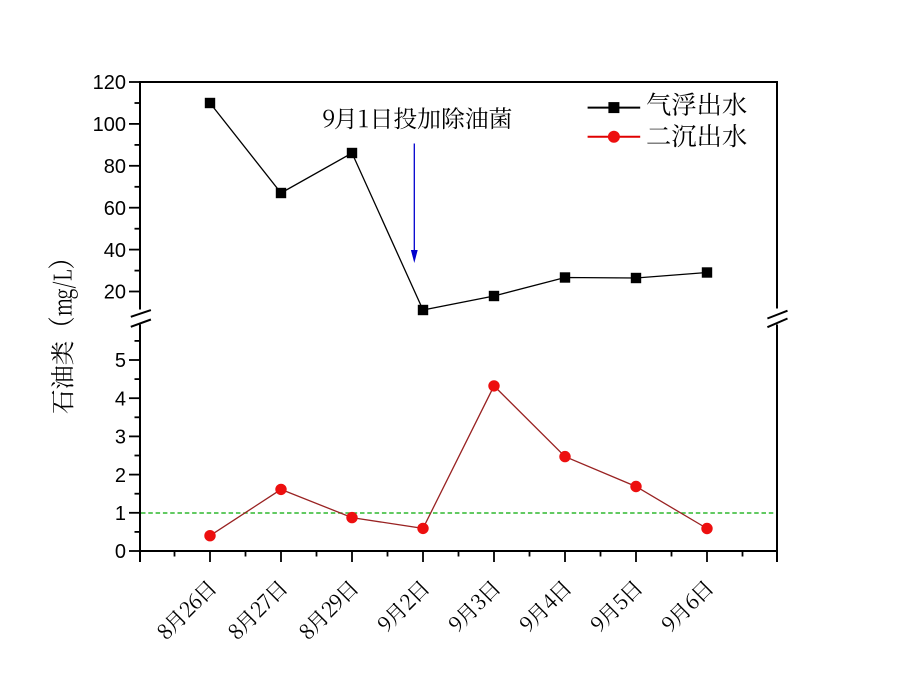  I want to click on svg-text: 5, so click(120, 361).